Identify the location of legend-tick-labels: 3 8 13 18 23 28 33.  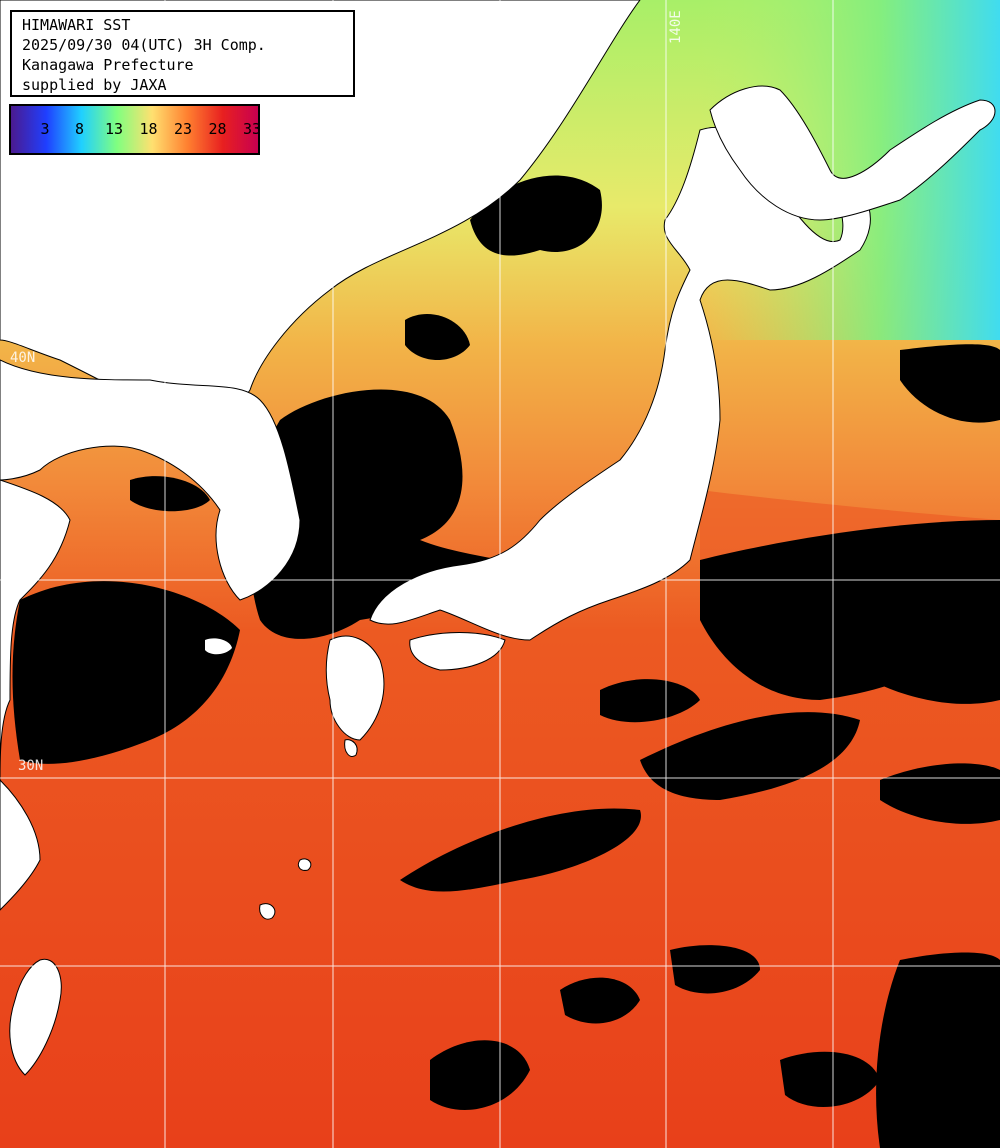
(134, 131).